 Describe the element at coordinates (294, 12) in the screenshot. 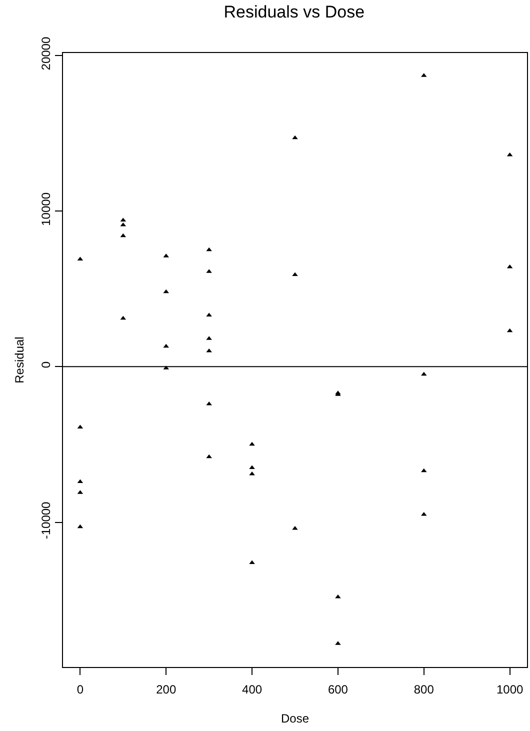

I see `chart-title: Residuals vs Dose` at that location.